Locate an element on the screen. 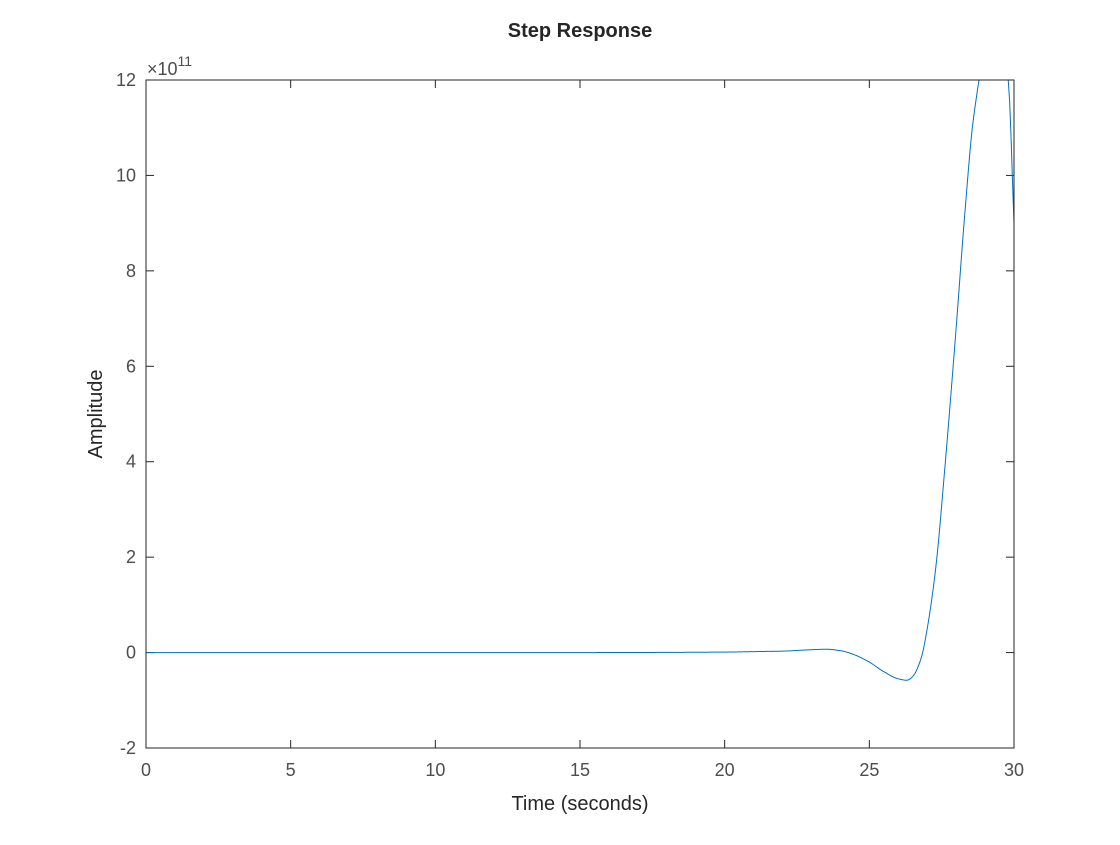 The width and height of the screenshot is (1120, 845). y-axis-label: Amplitude is located at coordinates (96, 414).